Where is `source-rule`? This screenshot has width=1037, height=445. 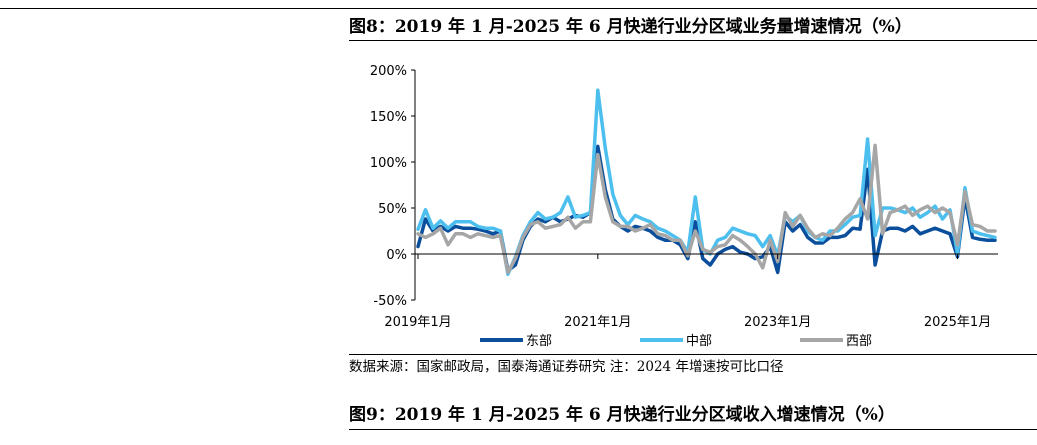
source-rule is located at coordinates (693, 354).